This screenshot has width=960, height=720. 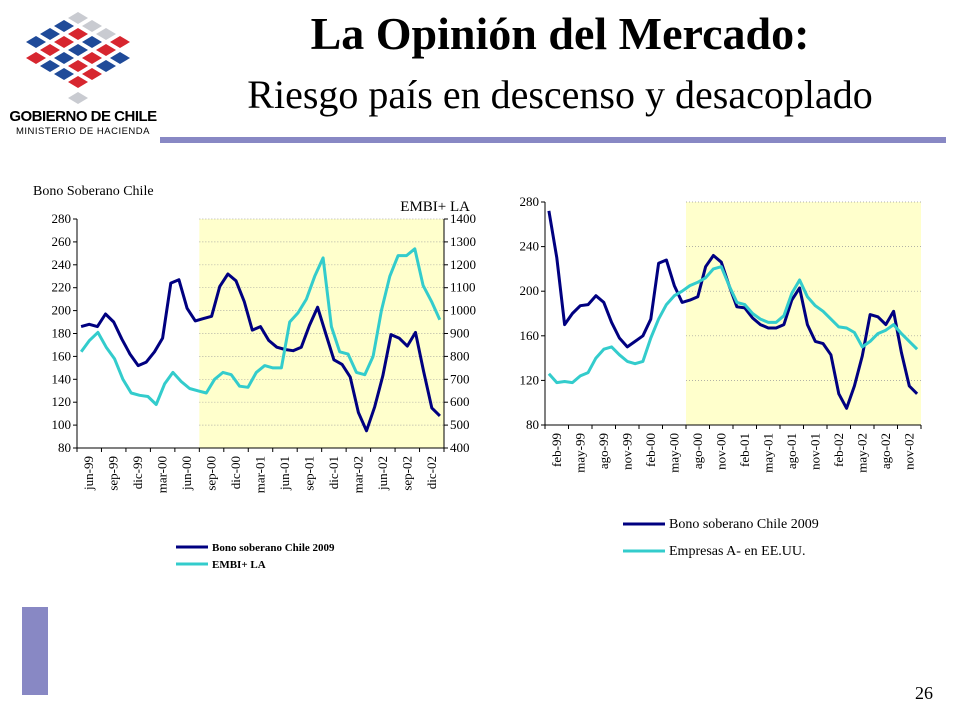 What do you see at coordinates (579, 453) in the screenshot?
I see `x-tick-label: may-99` at bounding box center [579, 453].